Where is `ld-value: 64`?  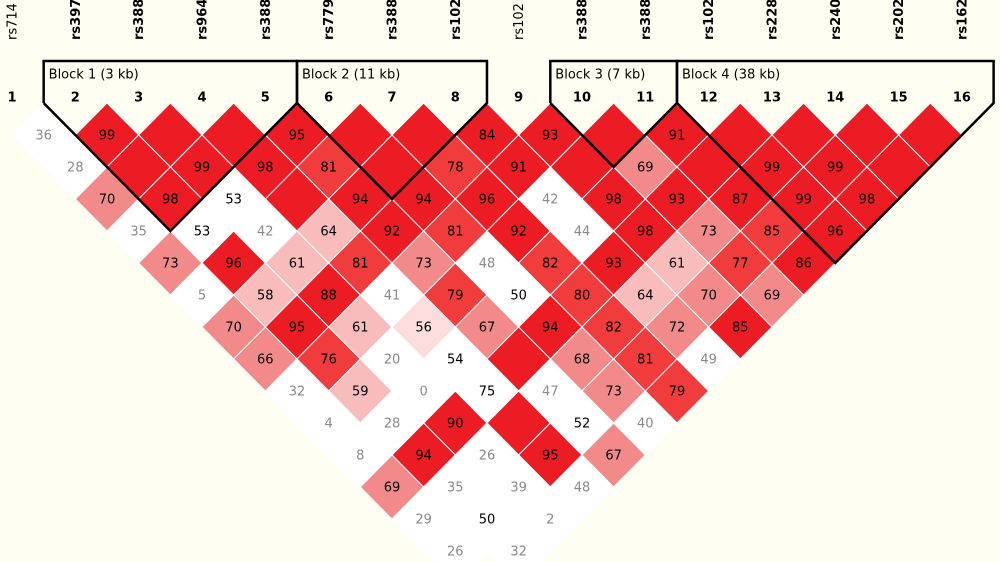 ld-value: 64 is located at coordinates (328, 232).